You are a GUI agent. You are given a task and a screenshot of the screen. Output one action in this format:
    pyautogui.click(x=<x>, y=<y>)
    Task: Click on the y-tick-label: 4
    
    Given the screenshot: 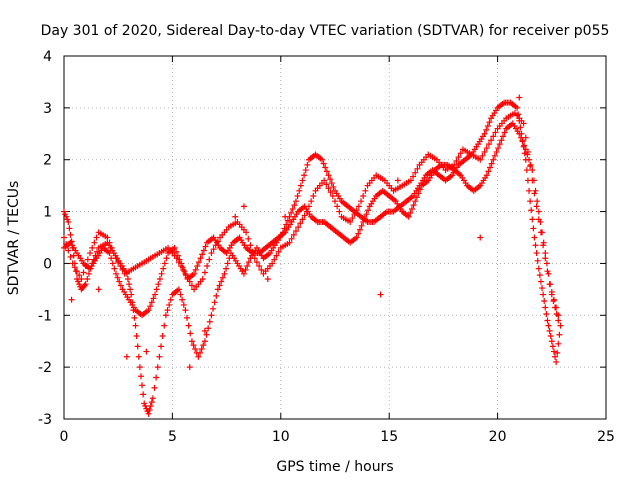 What is the action you would take?
    pyautogui.click(x=47, y=57)
    